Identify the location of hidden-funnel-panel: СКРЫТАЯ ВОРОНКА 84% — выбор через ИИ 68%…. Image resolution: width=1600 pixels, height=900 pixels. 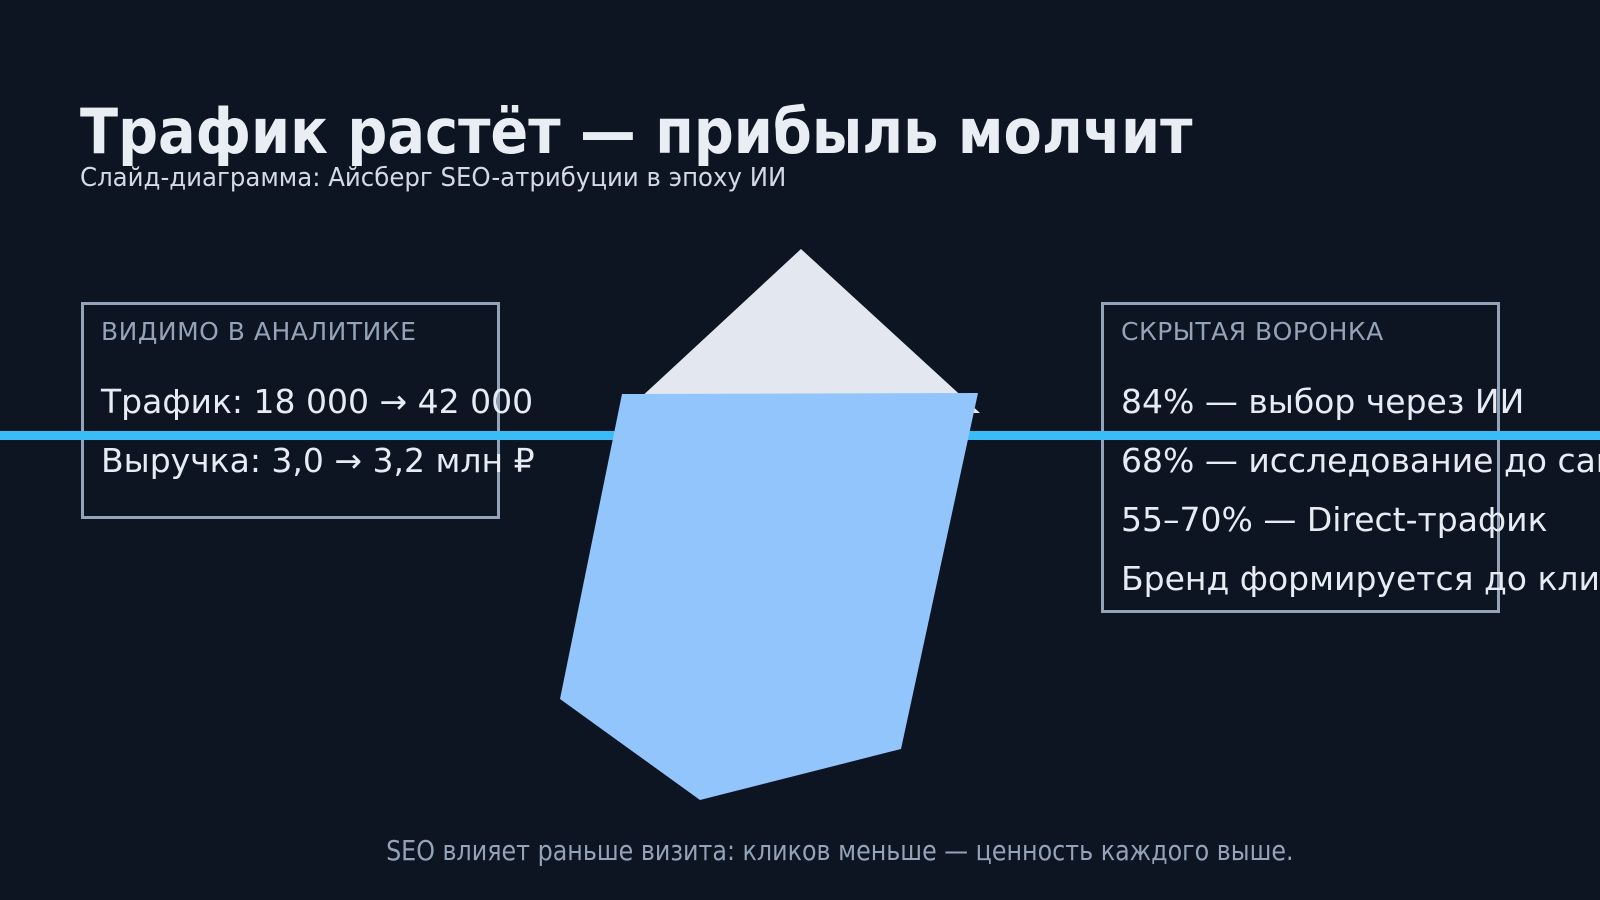
(1350, 457).